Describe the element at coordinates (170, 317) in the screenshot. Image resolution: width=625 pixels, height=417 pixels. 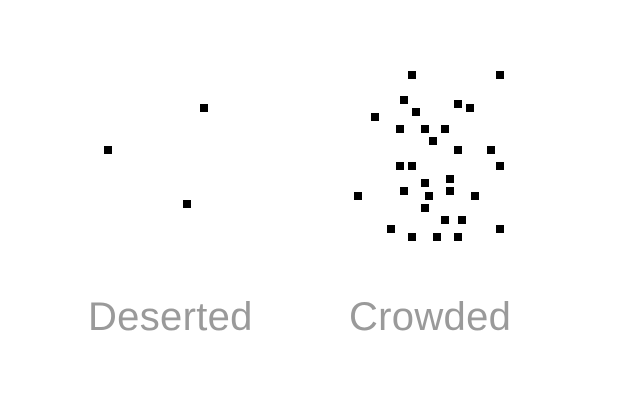
I see `deserted-label: Deserted` at that location.